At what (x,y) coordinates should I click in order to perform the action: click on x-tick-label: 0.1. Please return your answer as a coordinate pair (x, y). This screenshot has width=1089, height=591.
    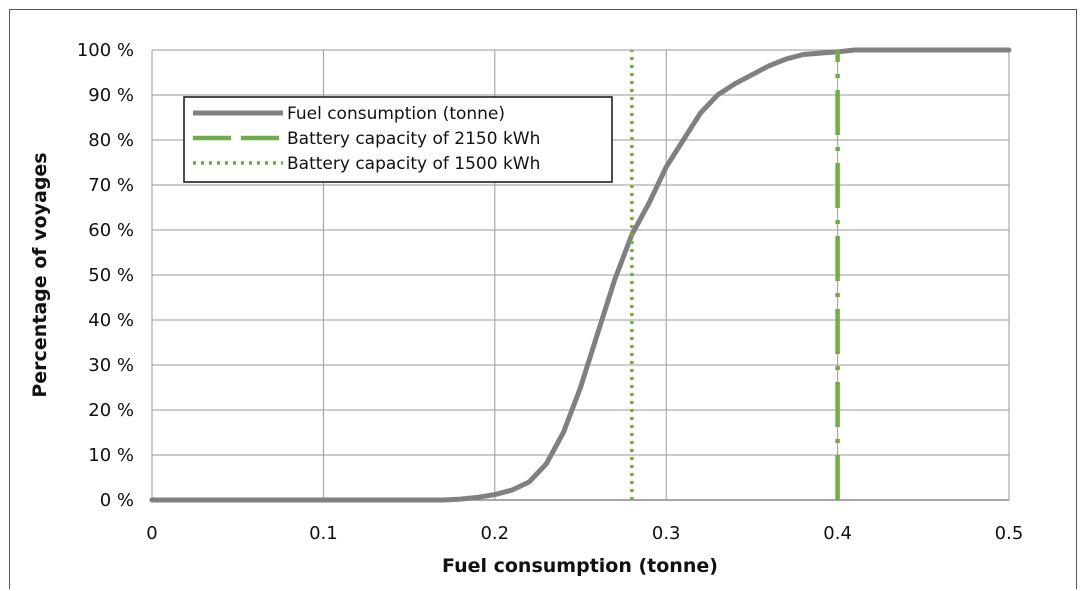
    Looking at the image, I should click on (323, 533).